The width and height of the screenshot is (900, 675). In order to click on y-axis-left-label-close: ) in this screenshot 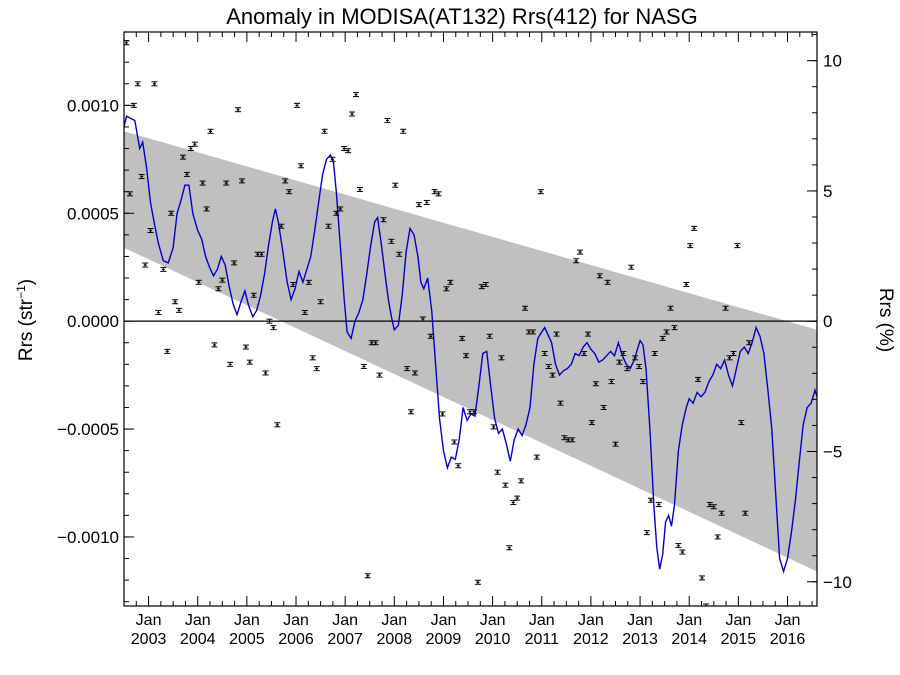, I will do `click(26, 282)`.